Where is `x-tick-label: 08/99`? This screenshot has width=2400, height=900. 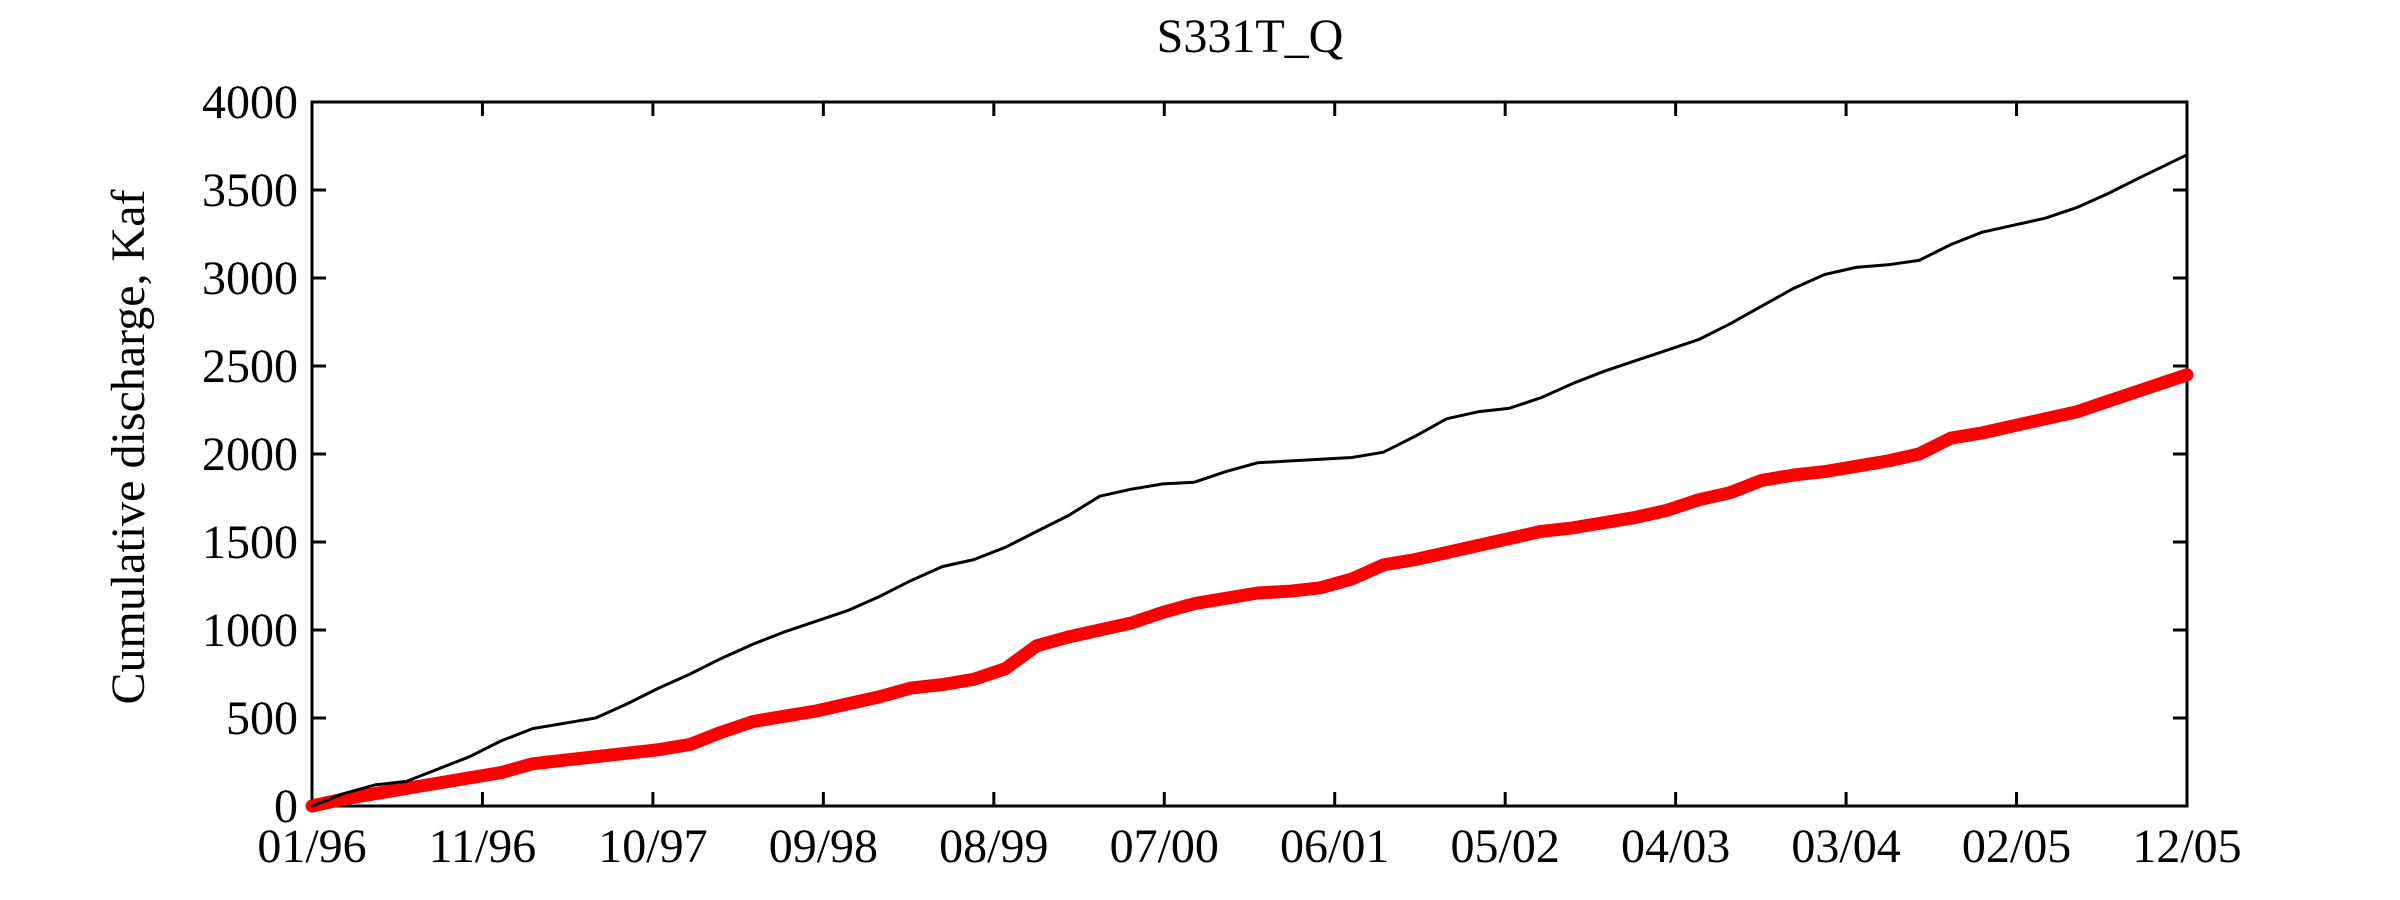
x-tick-label: 08/99 is located at coordinates (993, 846).